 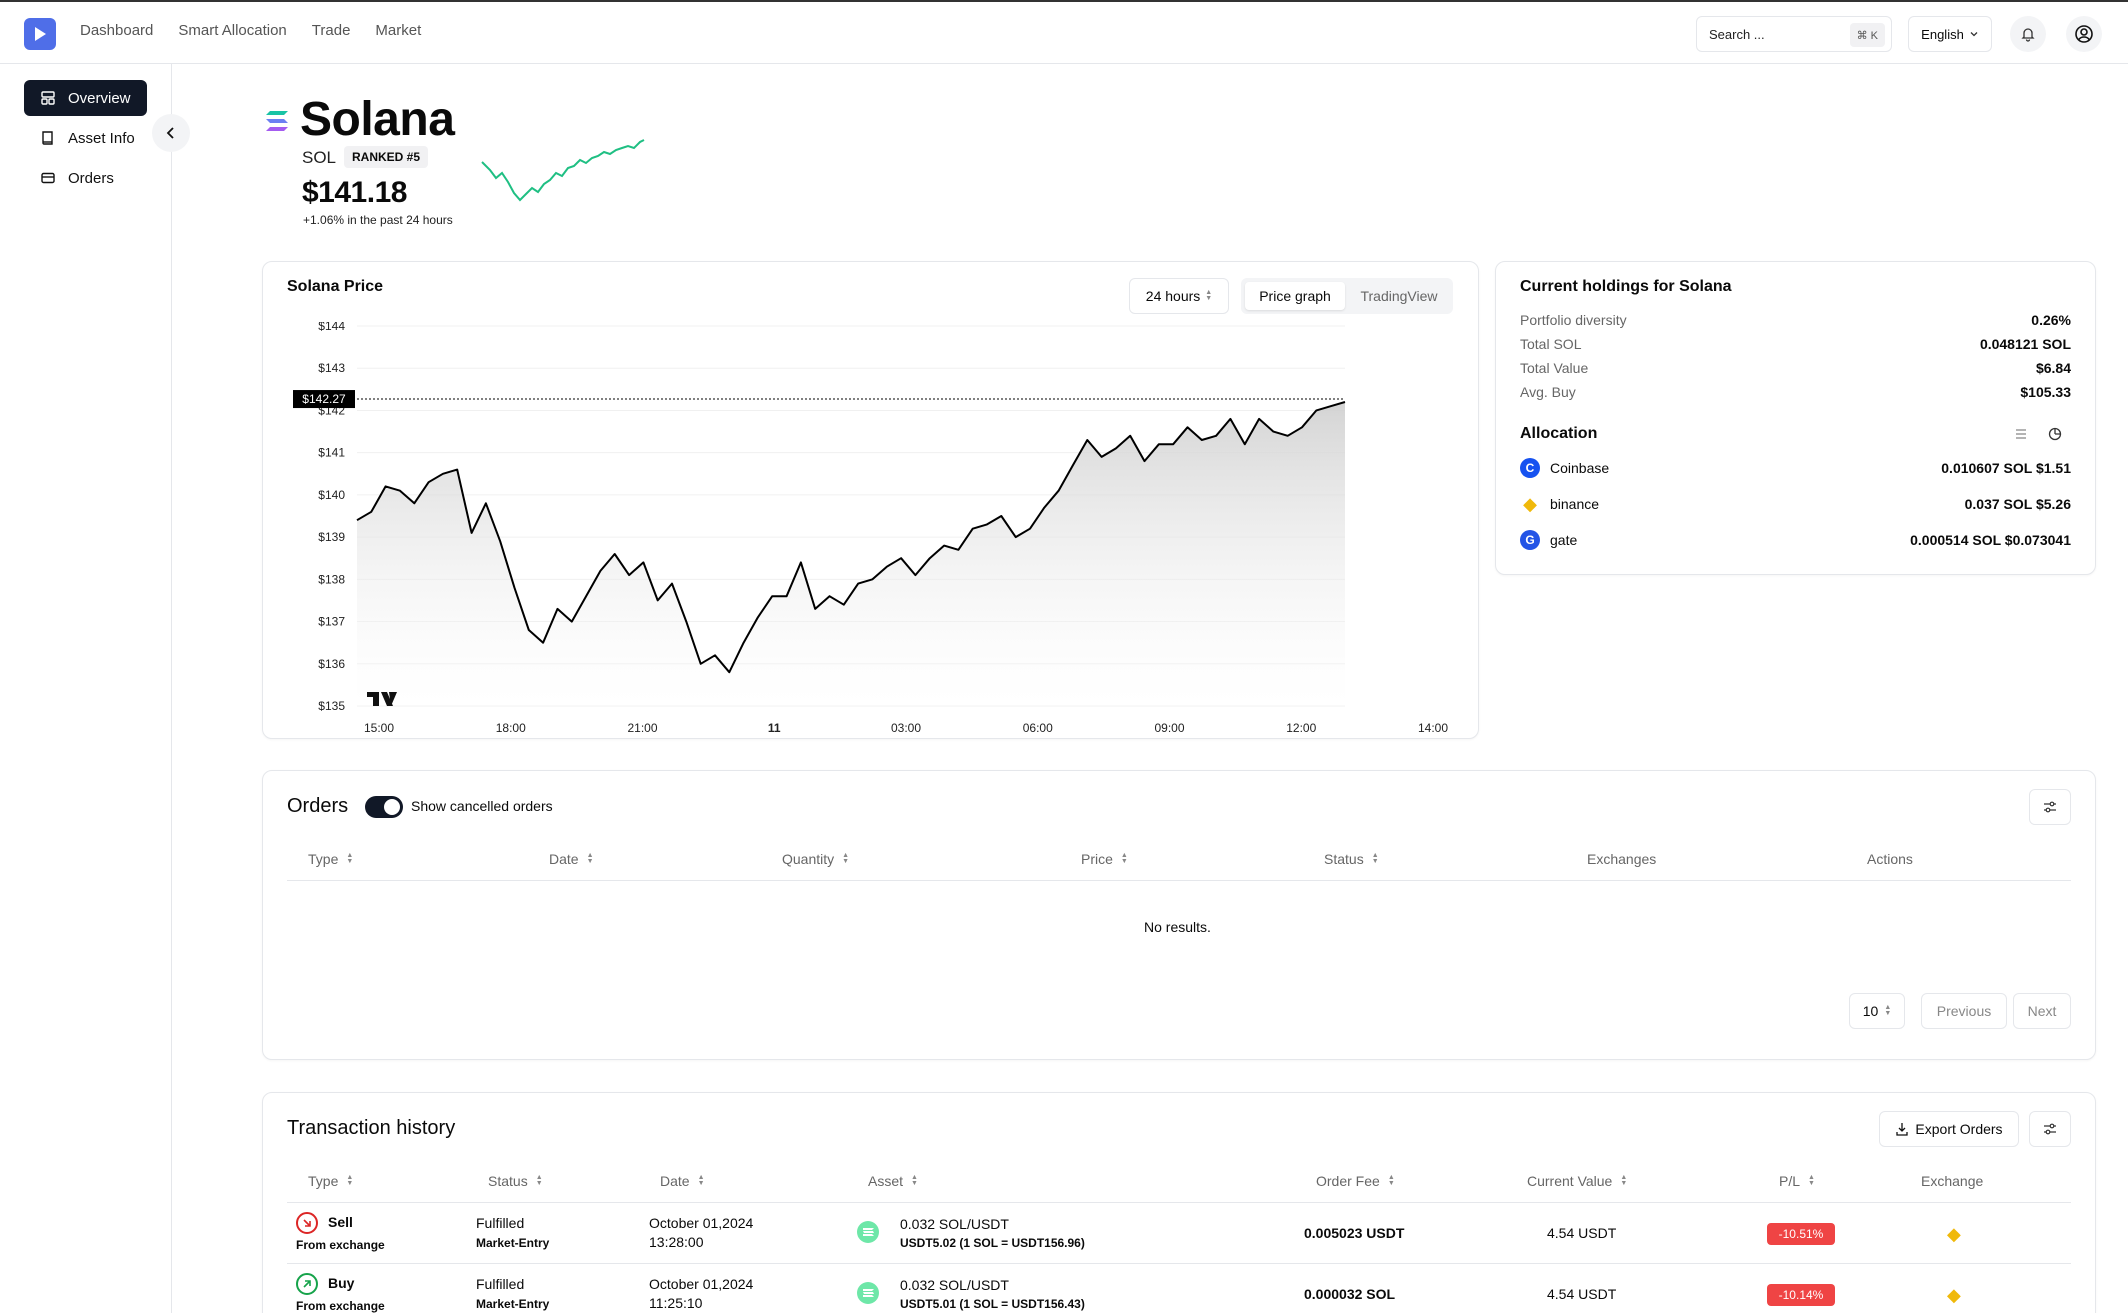 I want to click on x-tick-label: 09:00, so click(x=1169, y=726).